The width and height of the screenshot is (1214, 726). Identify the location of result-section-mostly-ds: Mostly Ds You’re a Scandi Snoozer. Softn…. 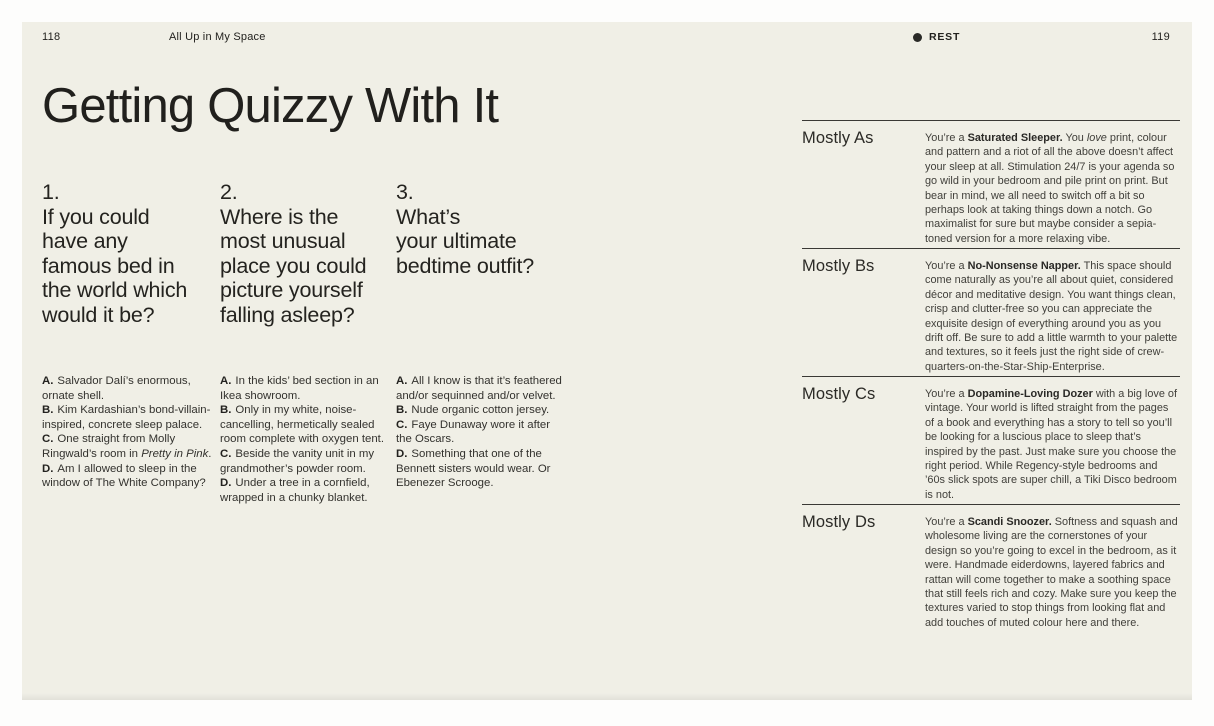
(991, 568).